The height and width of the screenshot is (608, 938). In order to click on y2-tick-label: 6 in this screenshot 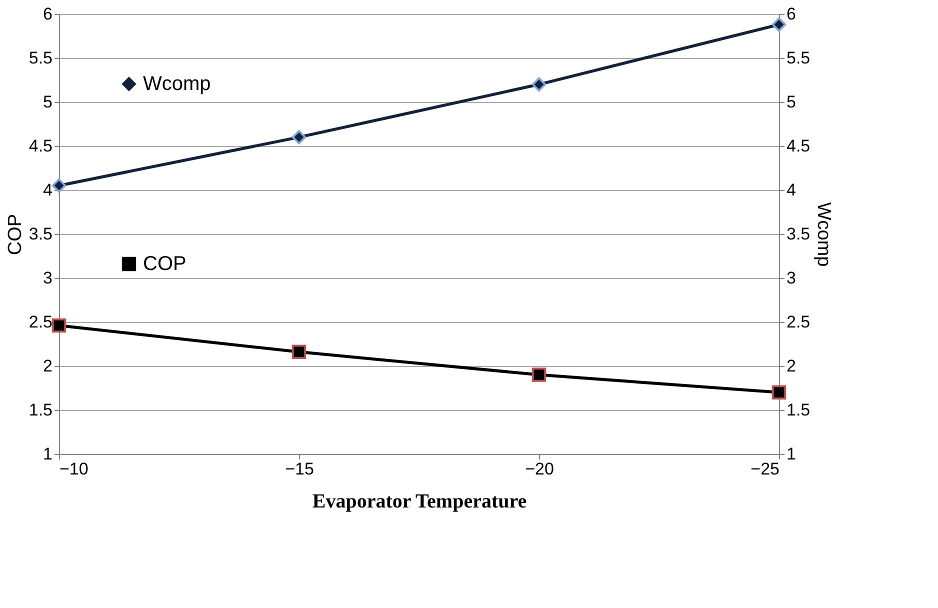, I will do `click(791, 14)`.